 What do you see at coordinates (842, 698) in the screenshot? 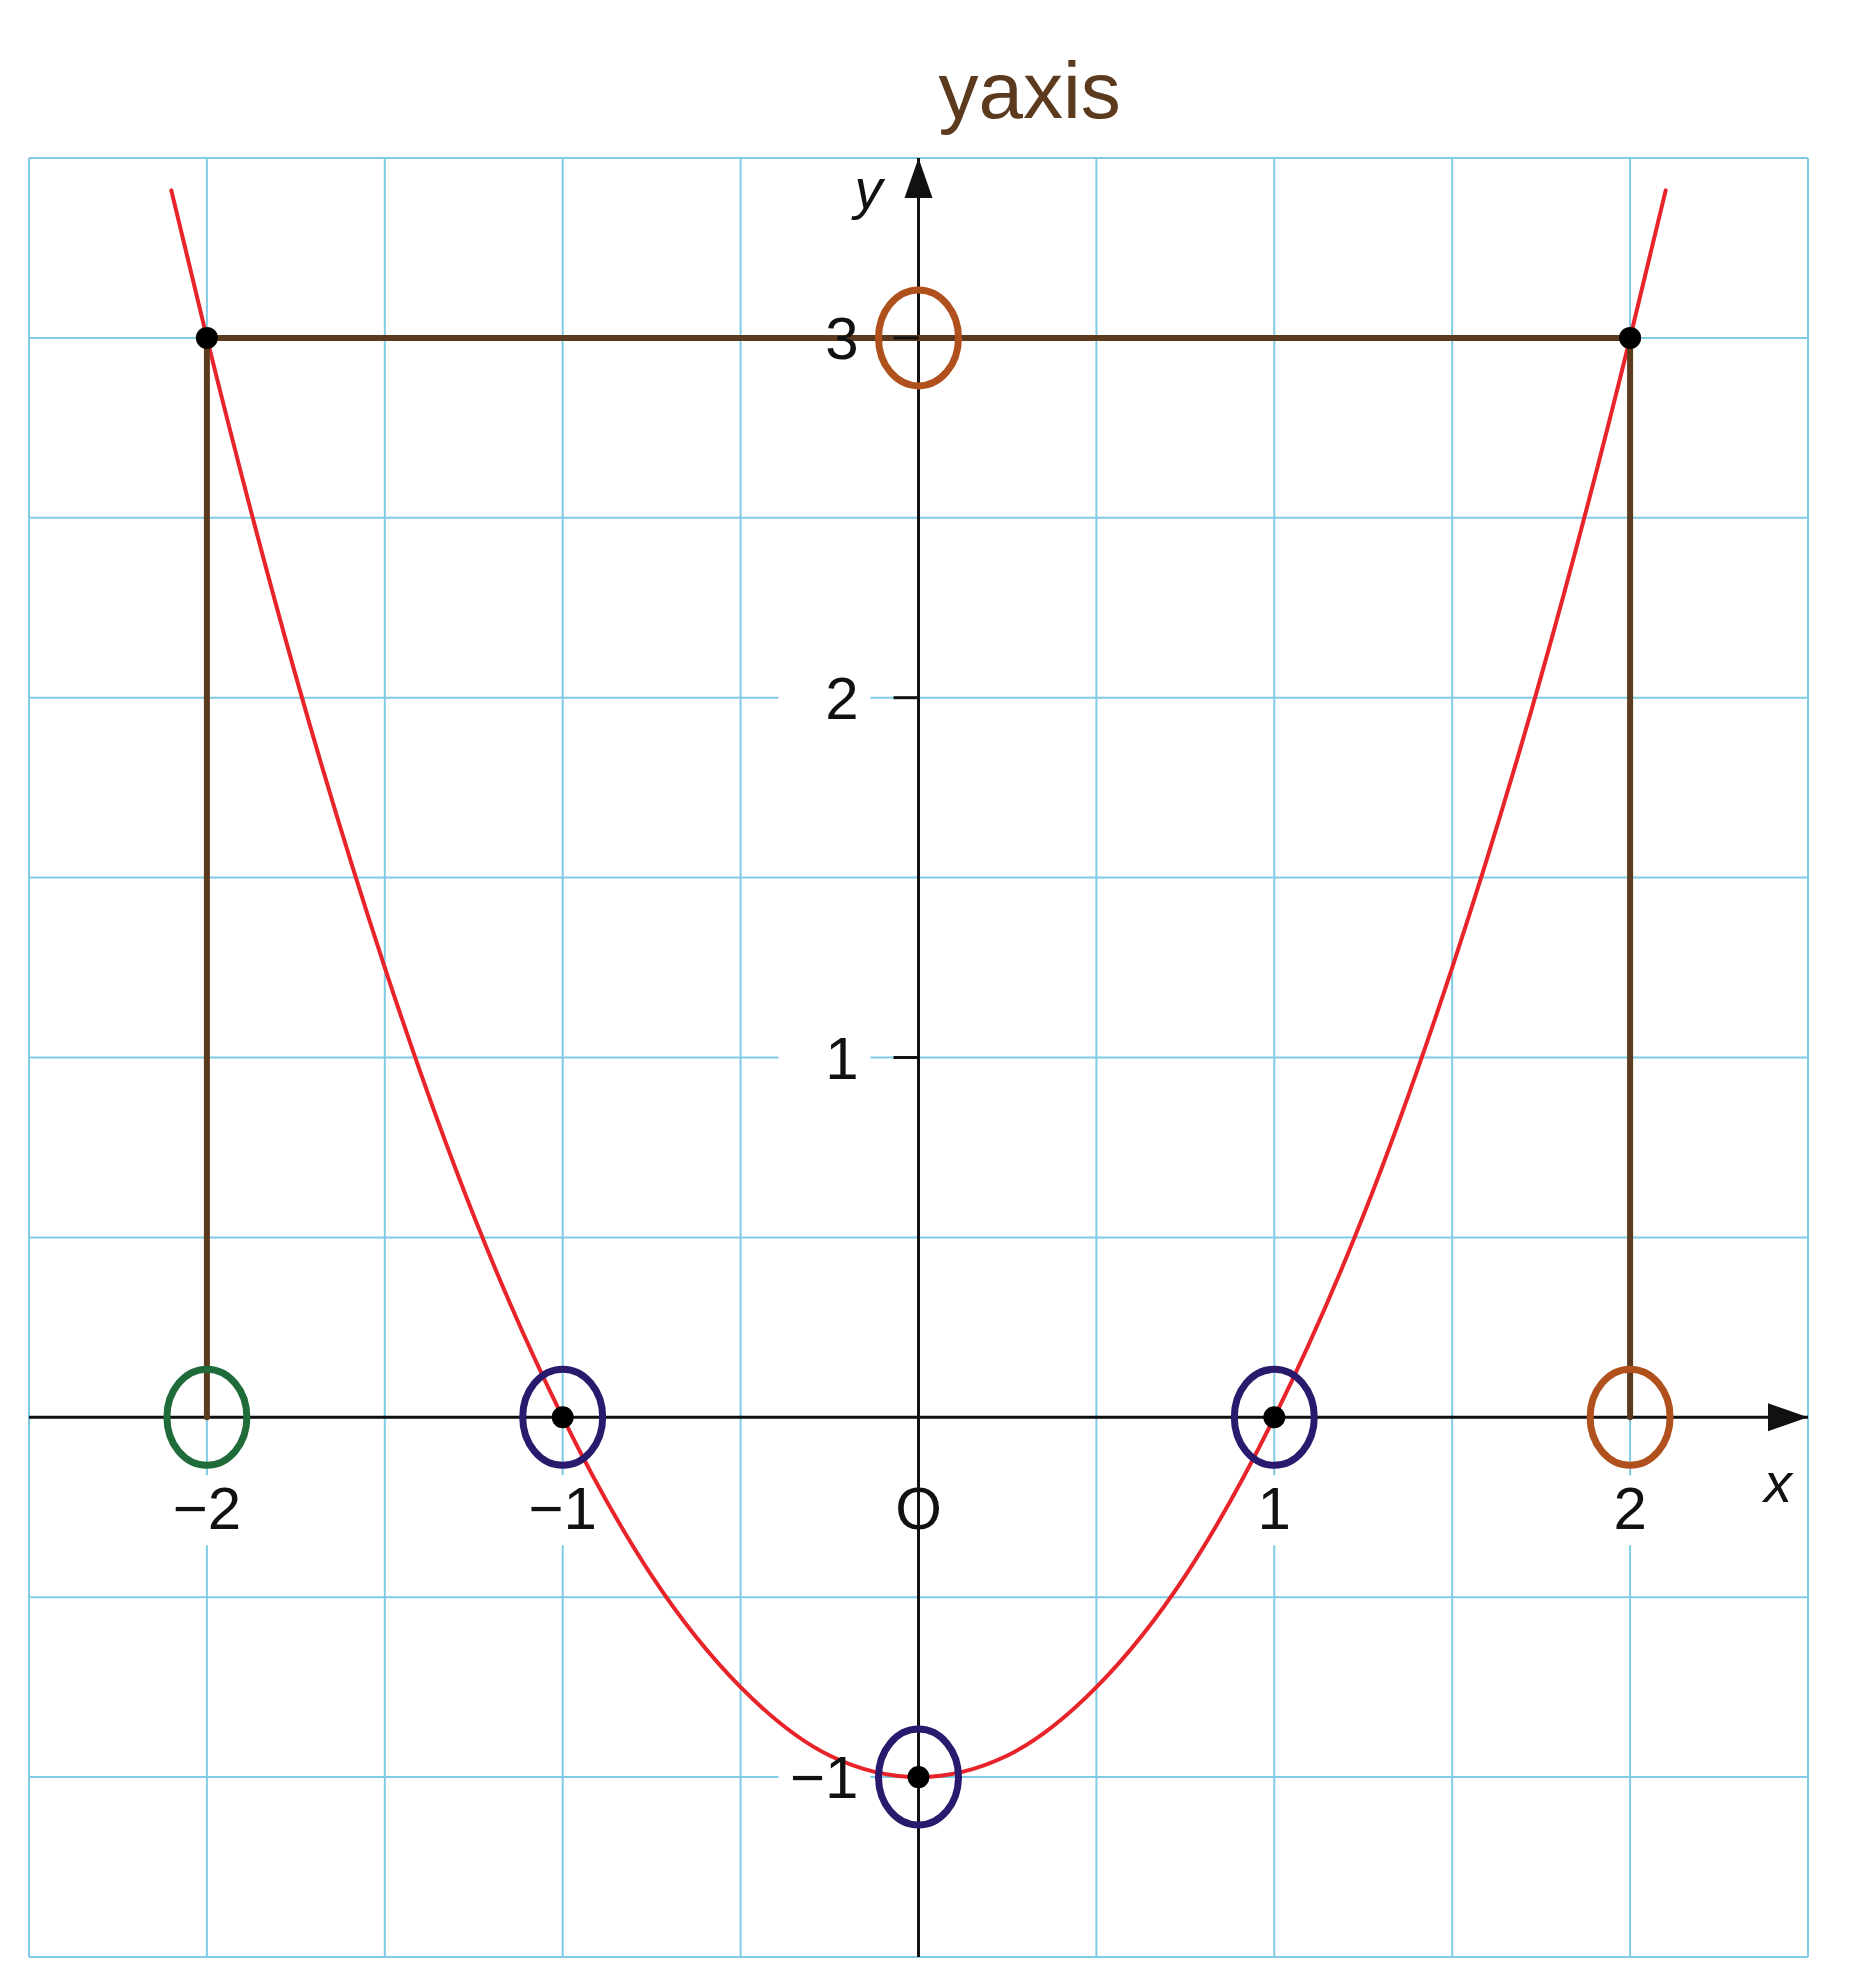
I see `y-tick-label: 2` at bounding box center [842, 698].